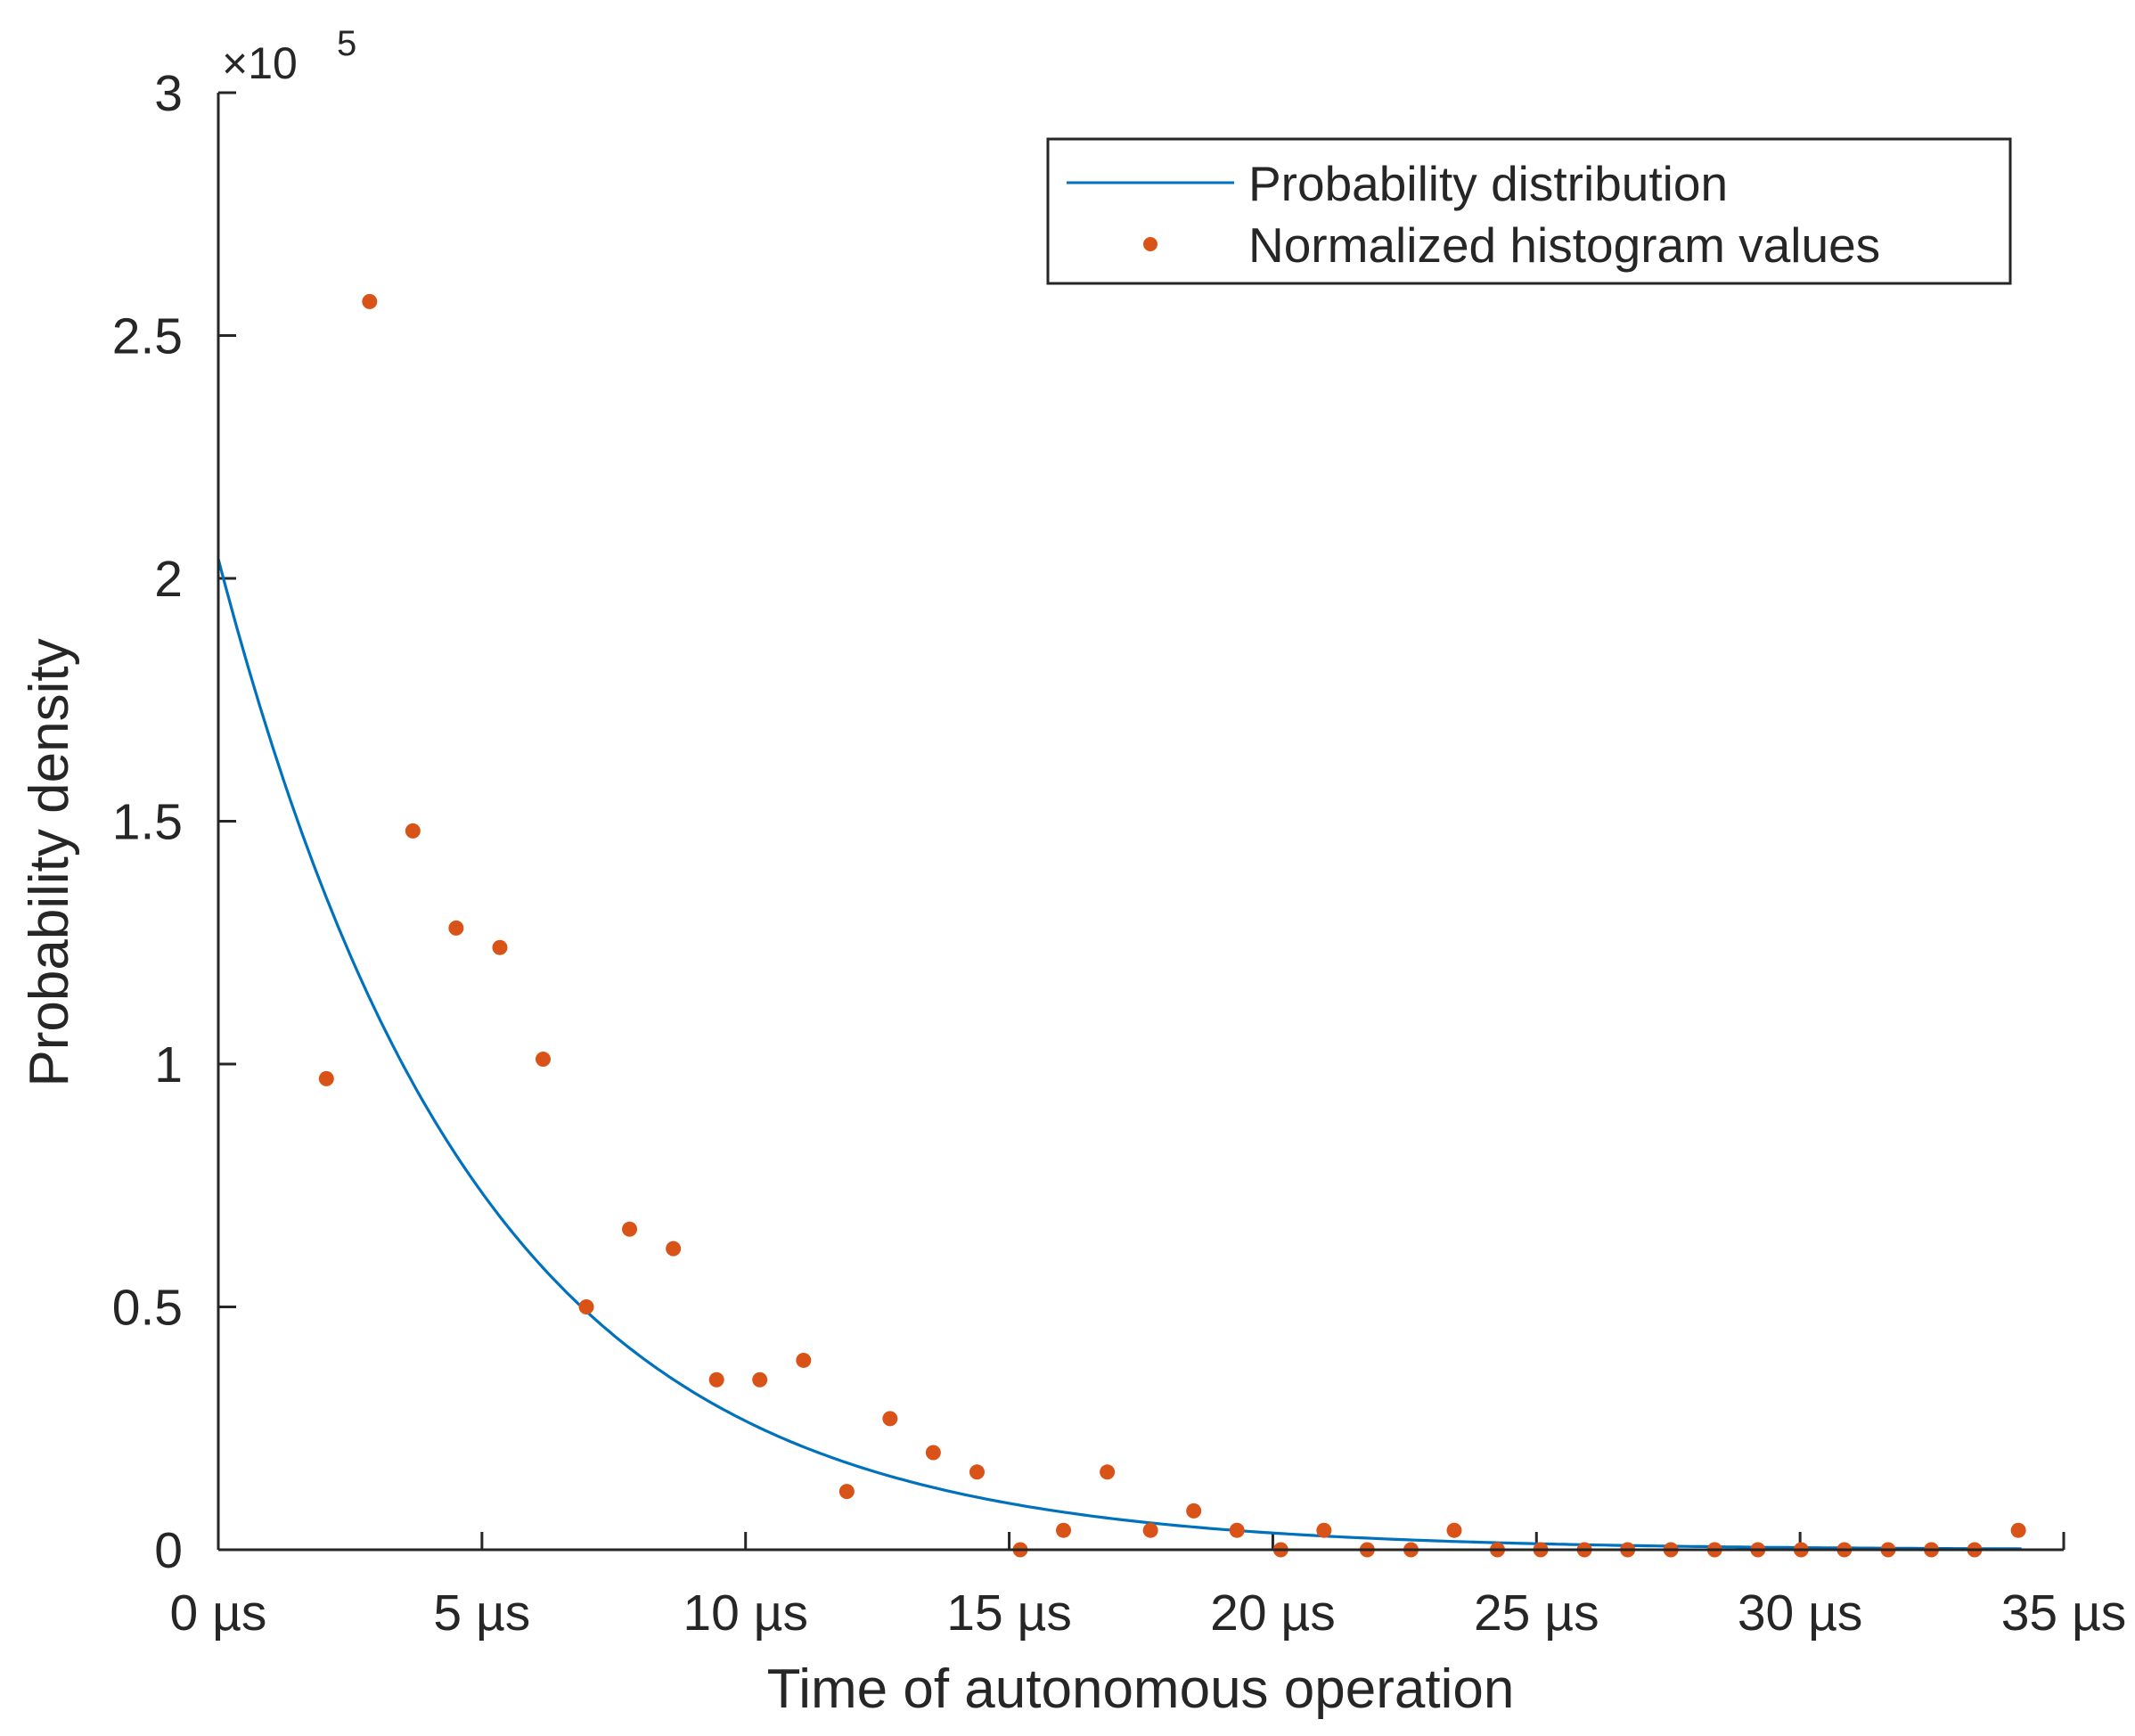 Image resolution: width=2135 pixels, height=1736 pixels. Describe the element at coordinates (260, 63) in the screenshot. I see `y-scale-label: ×10` at that location.